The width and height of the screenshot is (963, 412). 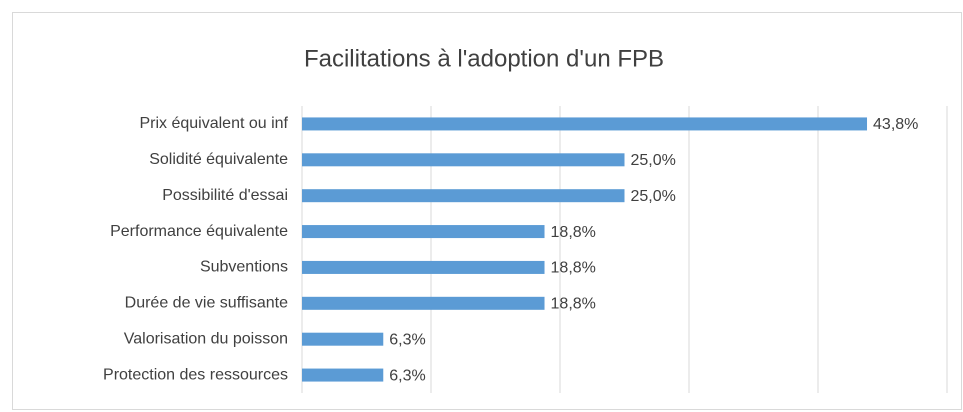 I want to click on y-tick-label: Performance équivalente, so click(x=199, y=231).